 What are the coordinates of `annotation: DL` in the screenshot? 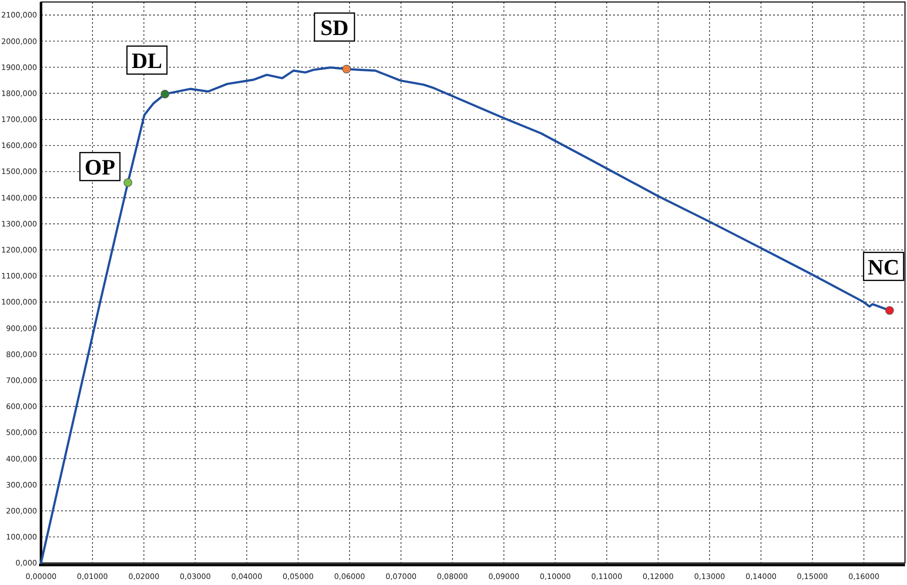 It's located at (147, 61).